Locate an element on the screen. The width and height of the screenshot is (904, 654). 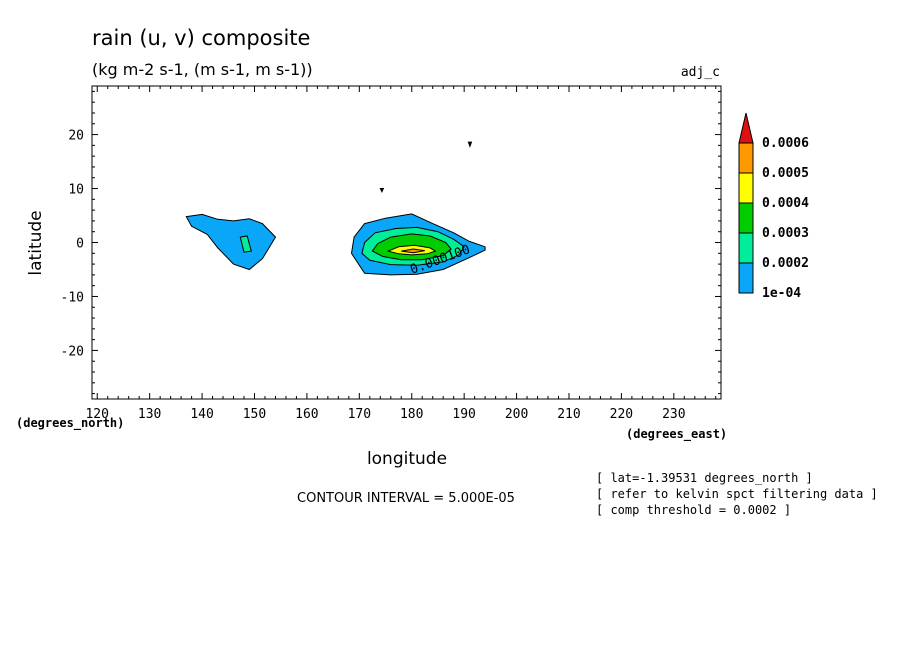
x-tick-label: 150 is located at coordinates (254, 414).